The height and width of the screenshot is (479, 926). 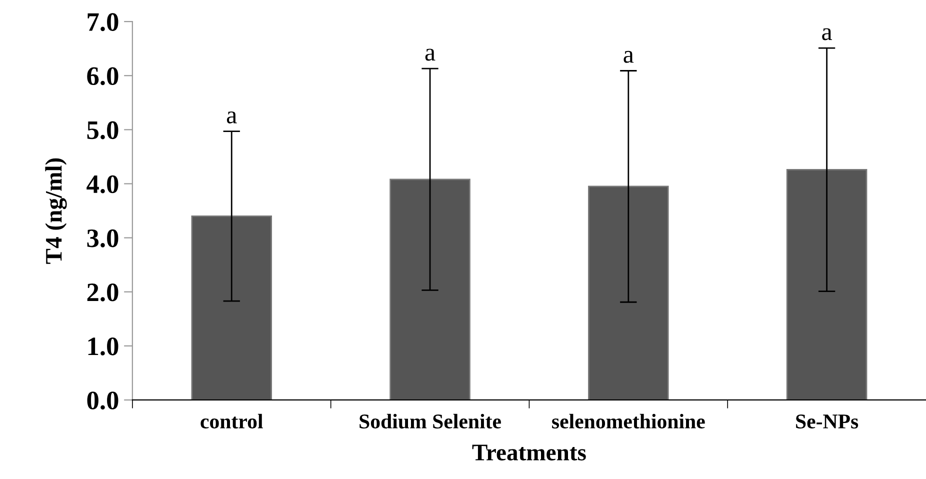 I want to click on x-tick-label: Se-NPs, so click(x=827, y=421).